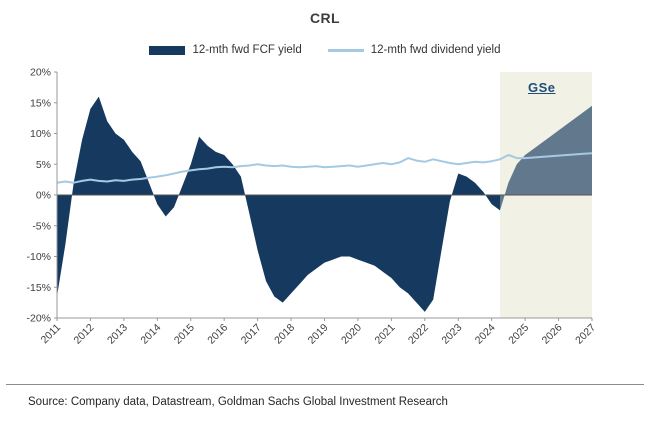  I want to click on legend-item-fcf-yield: 12-mth fwd FCF yield, so click(225, 50).